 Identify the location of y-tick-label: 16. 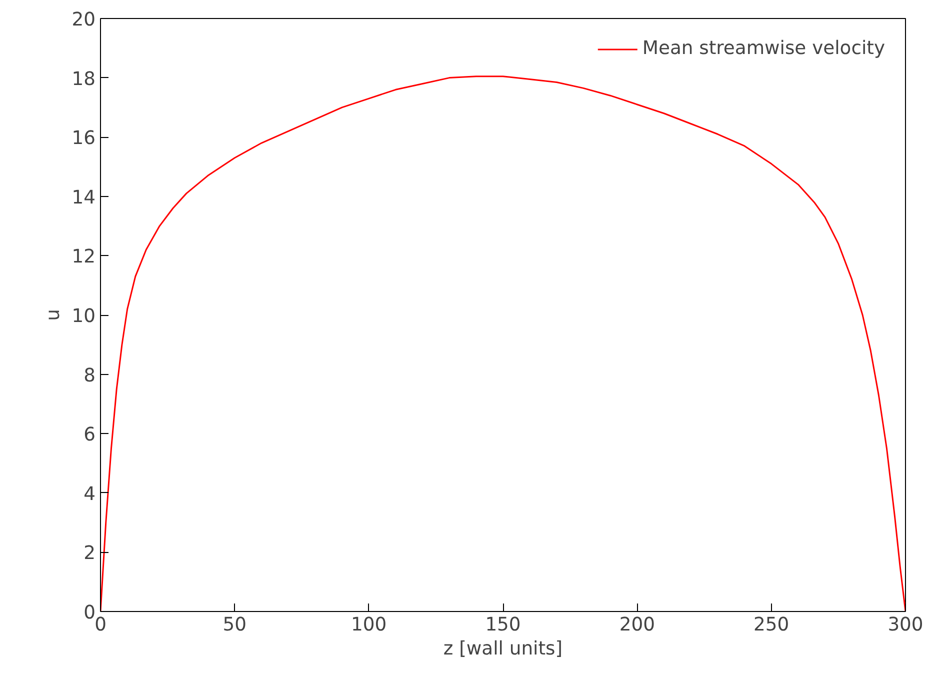
(84, 139).